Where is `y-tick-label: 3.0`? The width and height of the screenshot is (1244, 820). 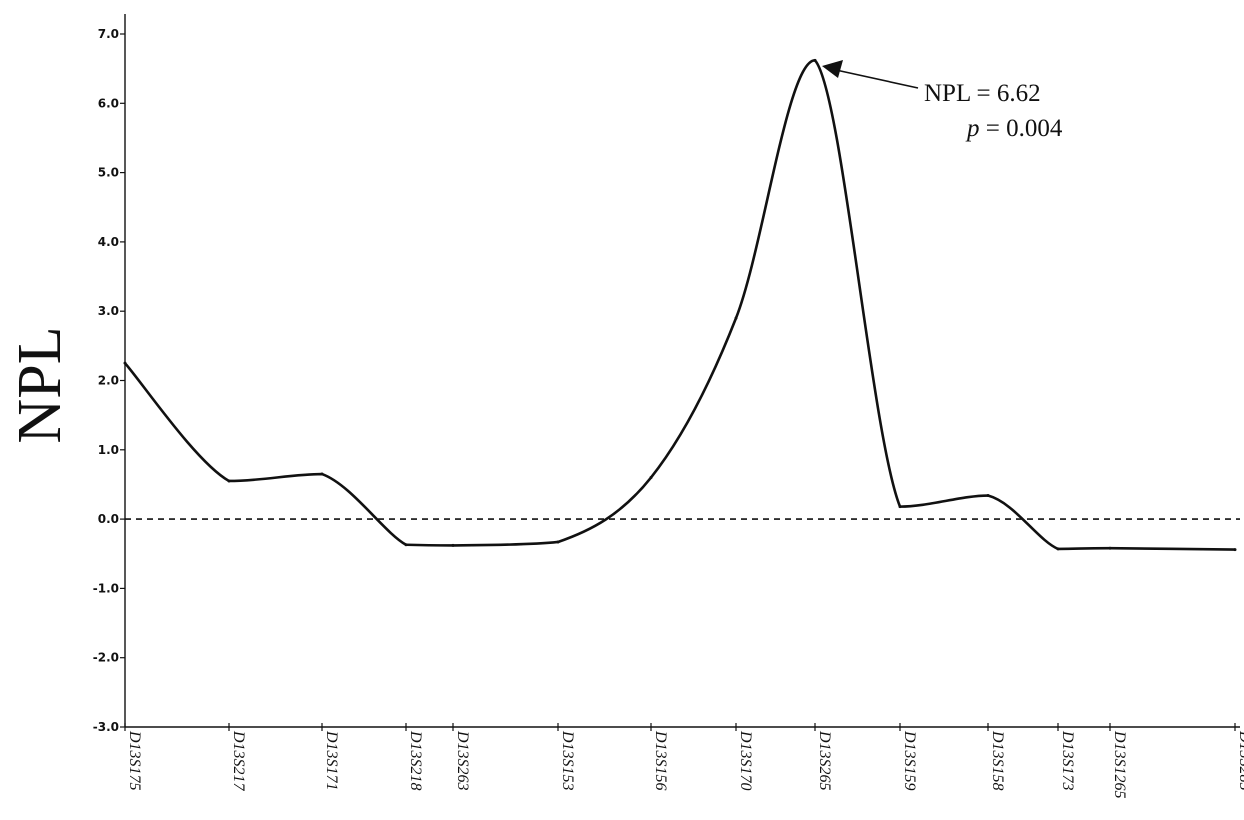
y-tick-label: 3.0 is located at coordinates (108, 311).